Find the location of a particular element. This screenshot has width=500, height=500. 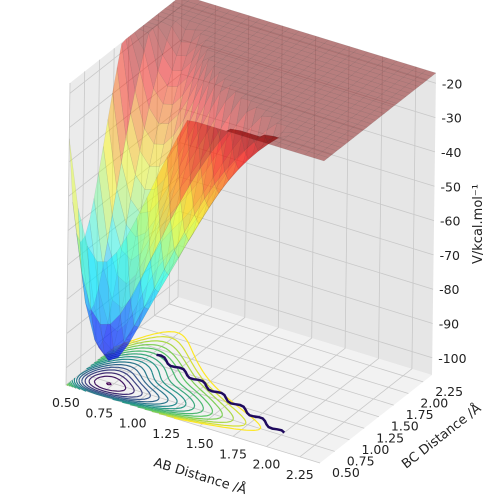

z-tick-label: -100 is located at coordinates (452, 358).